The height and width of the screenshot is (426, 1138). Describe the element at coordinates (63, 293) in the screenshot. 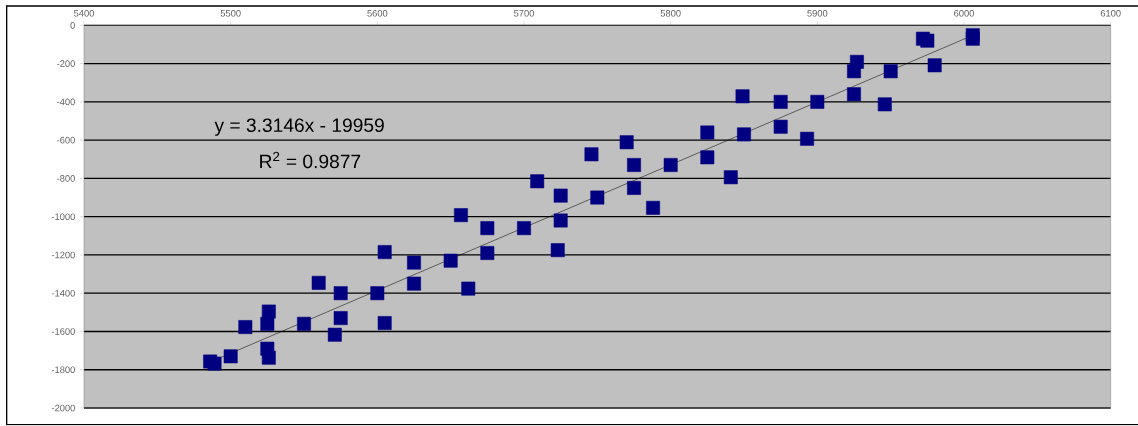

I see `y-tick-label: -1400` at that location.